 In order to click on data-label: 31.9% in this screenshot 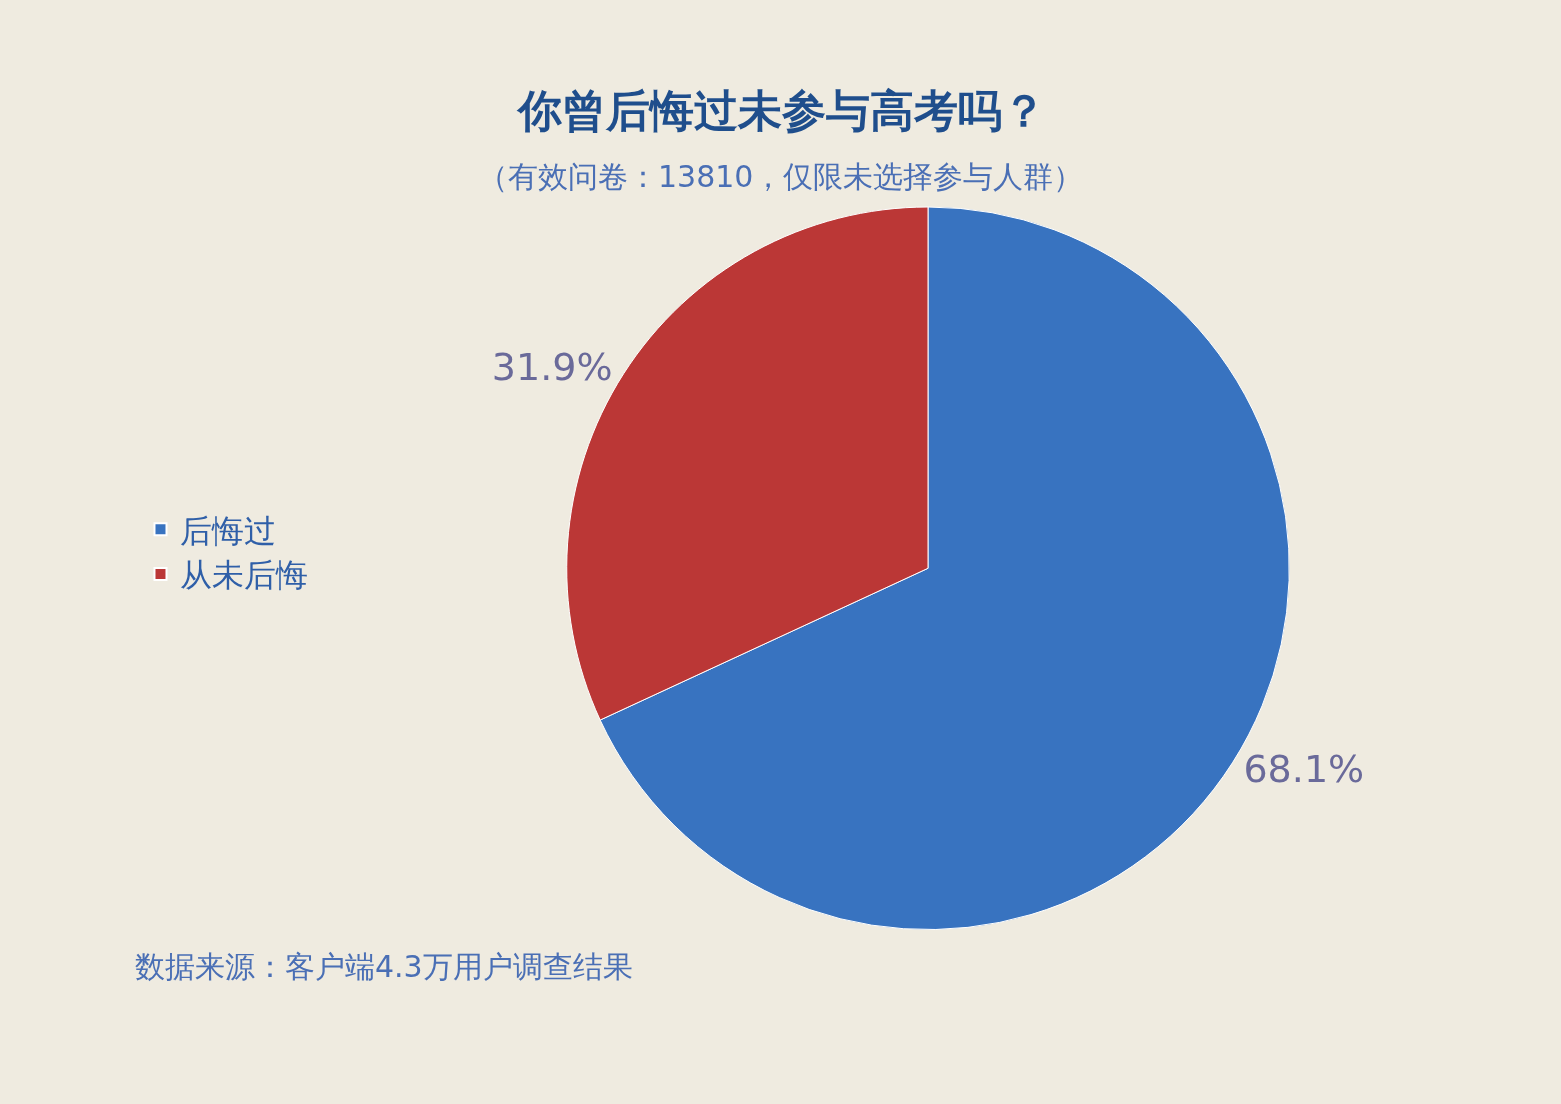, I will do `click(552, 367)`.